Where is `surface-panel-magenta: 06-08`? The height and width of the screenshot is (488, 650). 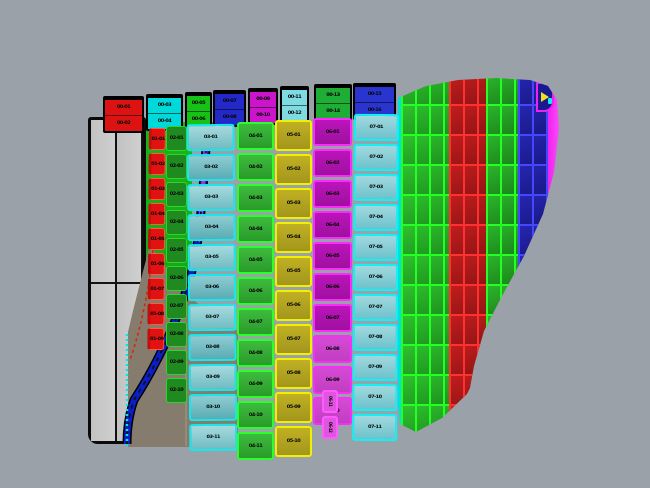 surface-panel-magenta: 06-08 is located at coordinates (332, 349).